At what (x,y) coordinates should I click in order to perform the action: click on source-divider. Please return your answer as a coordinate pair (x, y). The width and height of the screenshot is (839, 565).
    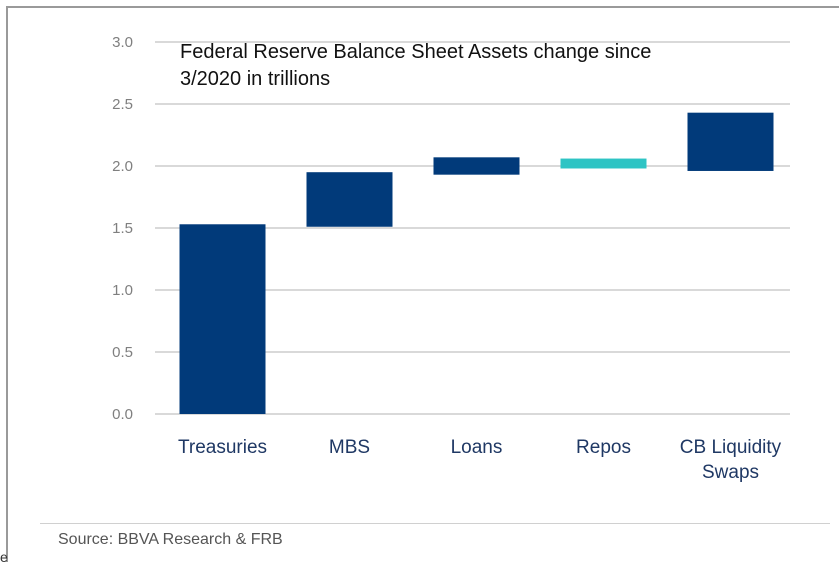
    Looking at the image, I should click on (435, 523).